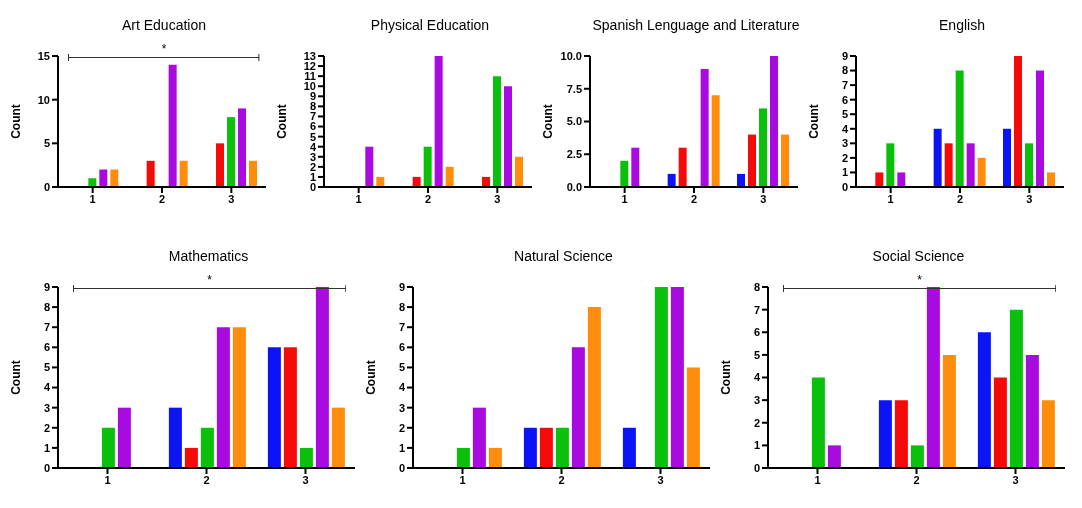  Describe the element at coordinates (571, 55) in the screenshot. I see `y-tick-label: 10.0` at that location.